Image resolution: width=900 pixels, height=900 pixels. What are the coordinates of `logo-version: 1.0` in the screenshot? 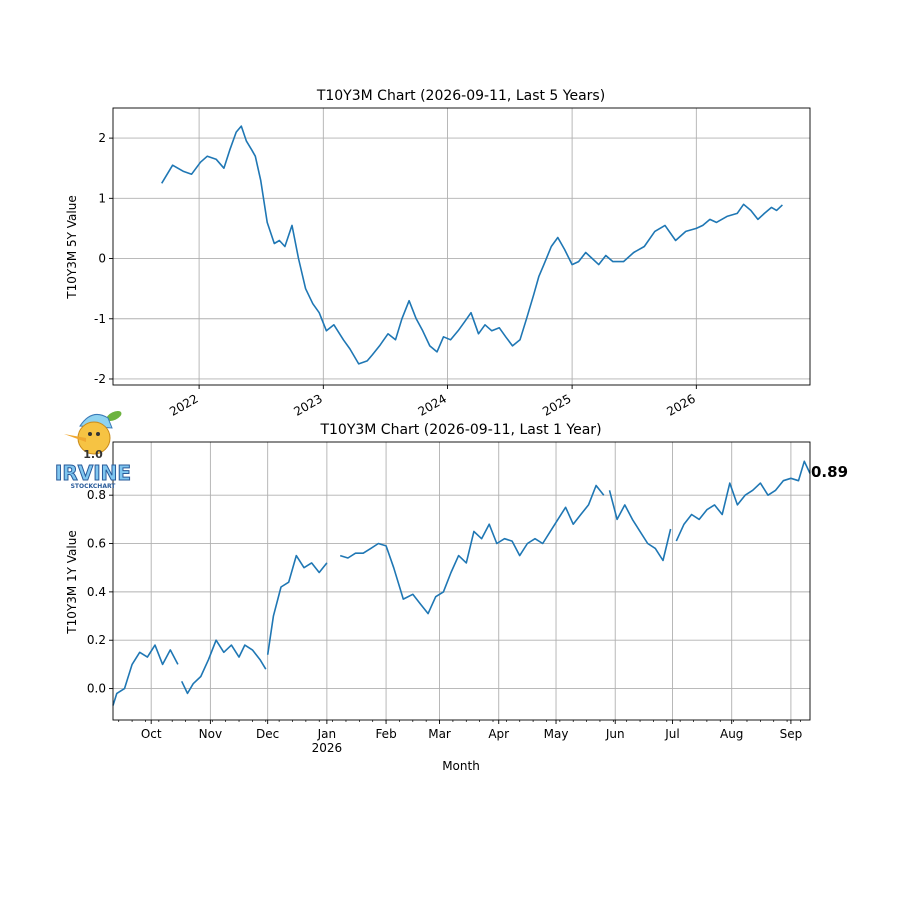 It's located at (93, 454).